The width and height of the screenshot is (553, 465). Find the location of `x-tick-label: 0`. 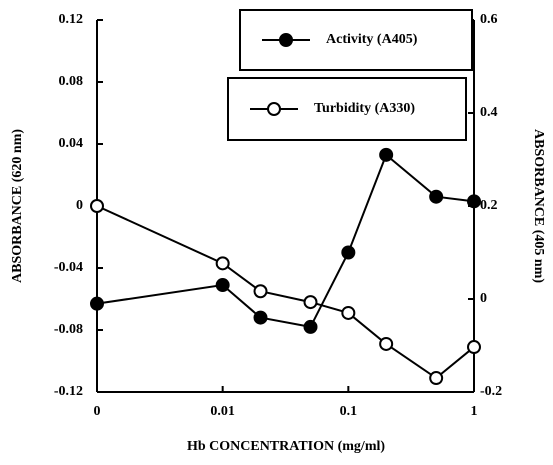

x-tick-label: 0 is located at coordinates (97, 411).